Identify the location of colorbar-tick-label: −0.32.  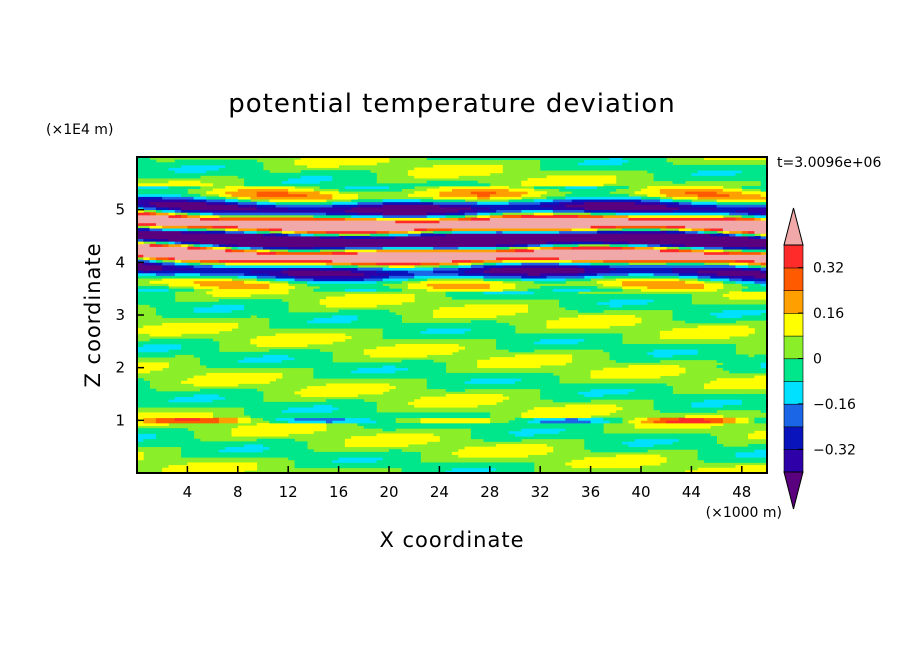
(834, 450).